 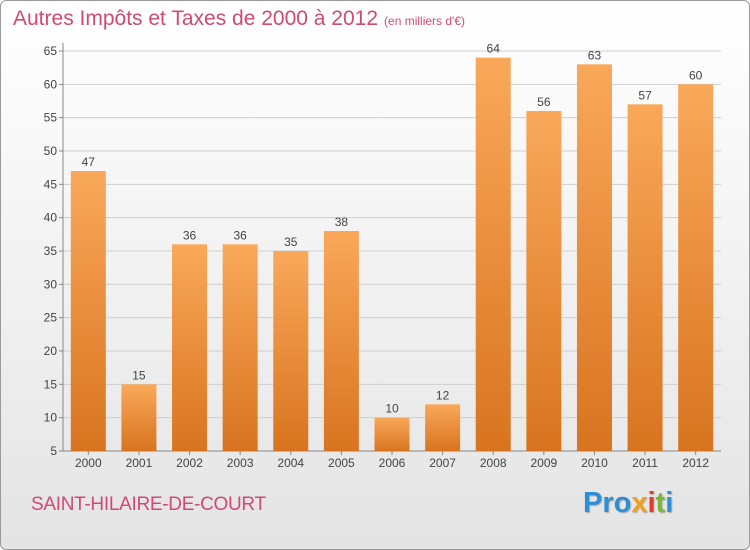 What do you see at coordinates (493, 463) in the screenshot?
I see `x-tick-label-2008: 2008` at bounding box center [493, 463].